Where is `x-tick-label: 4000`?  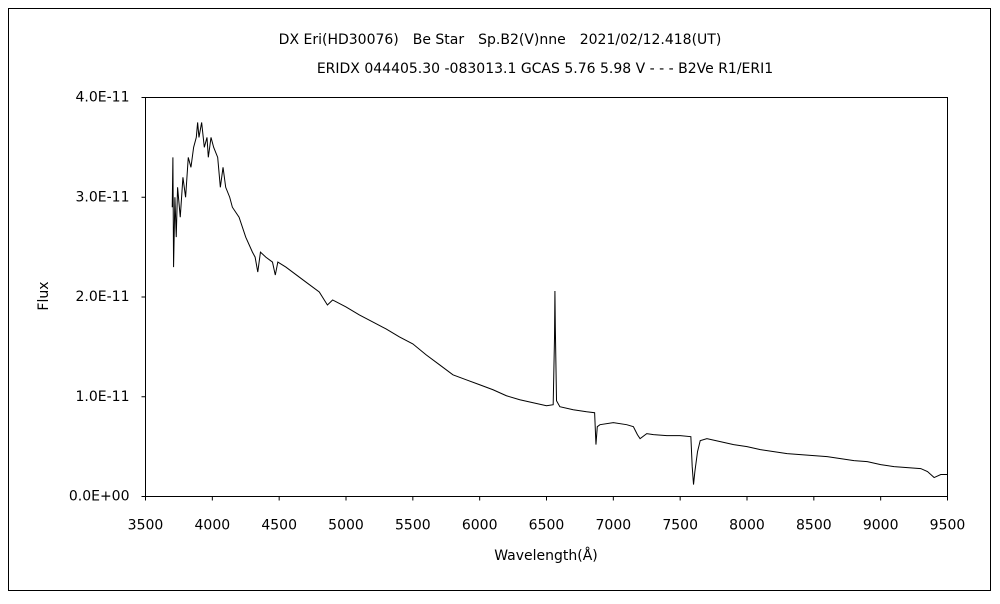
x-tick-label: 4000 is located at coordinates (213, 526).